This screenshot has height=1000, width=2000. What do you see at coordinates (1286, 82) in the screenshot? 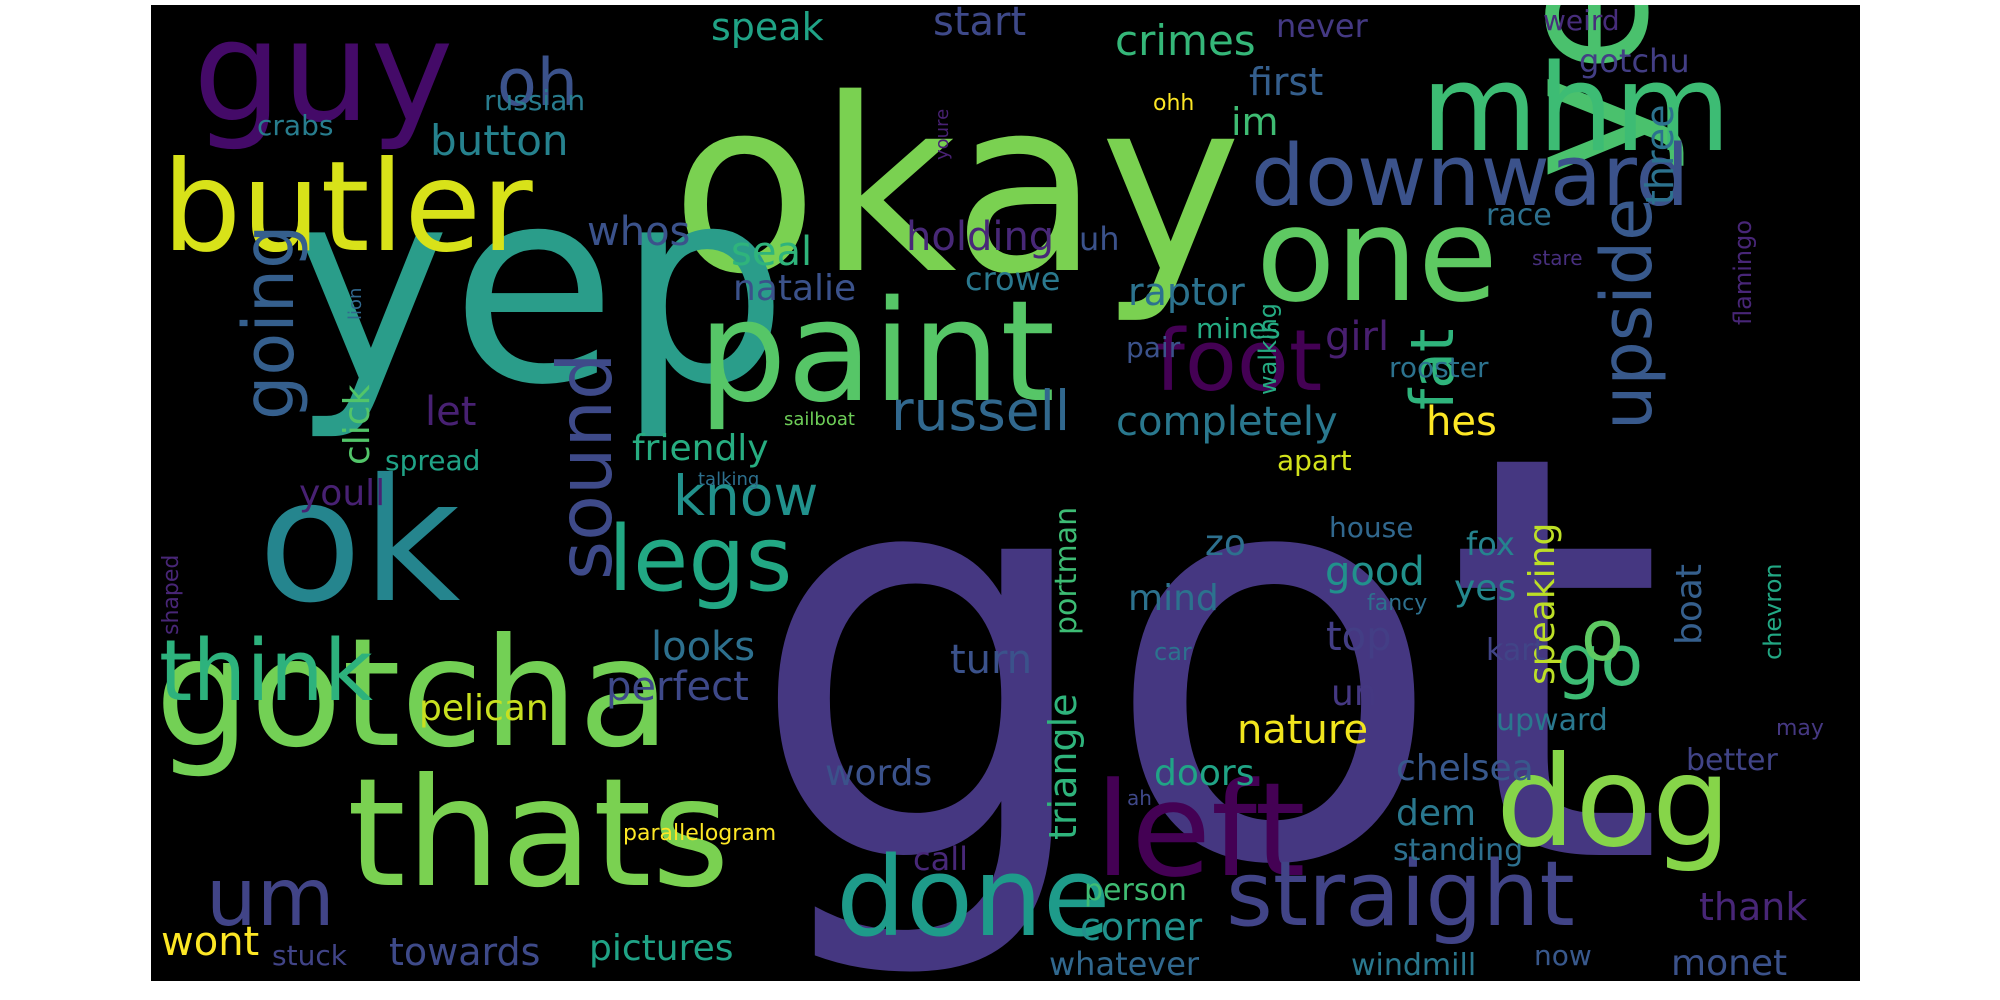
I see `word-first: first` at bounding box center [1286, 82].